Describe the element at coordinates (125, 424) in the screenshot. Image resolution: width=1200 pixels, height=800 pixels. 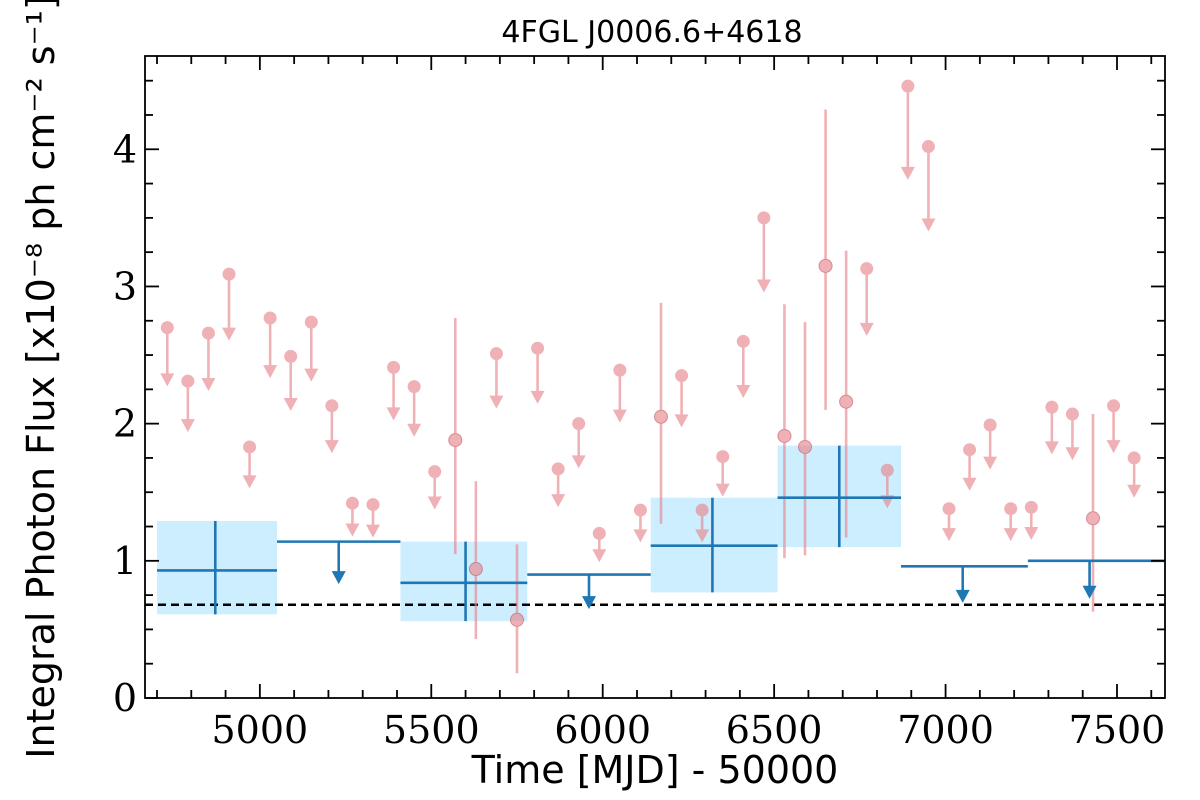
I see `y-tick-label-2: 2` at that location.